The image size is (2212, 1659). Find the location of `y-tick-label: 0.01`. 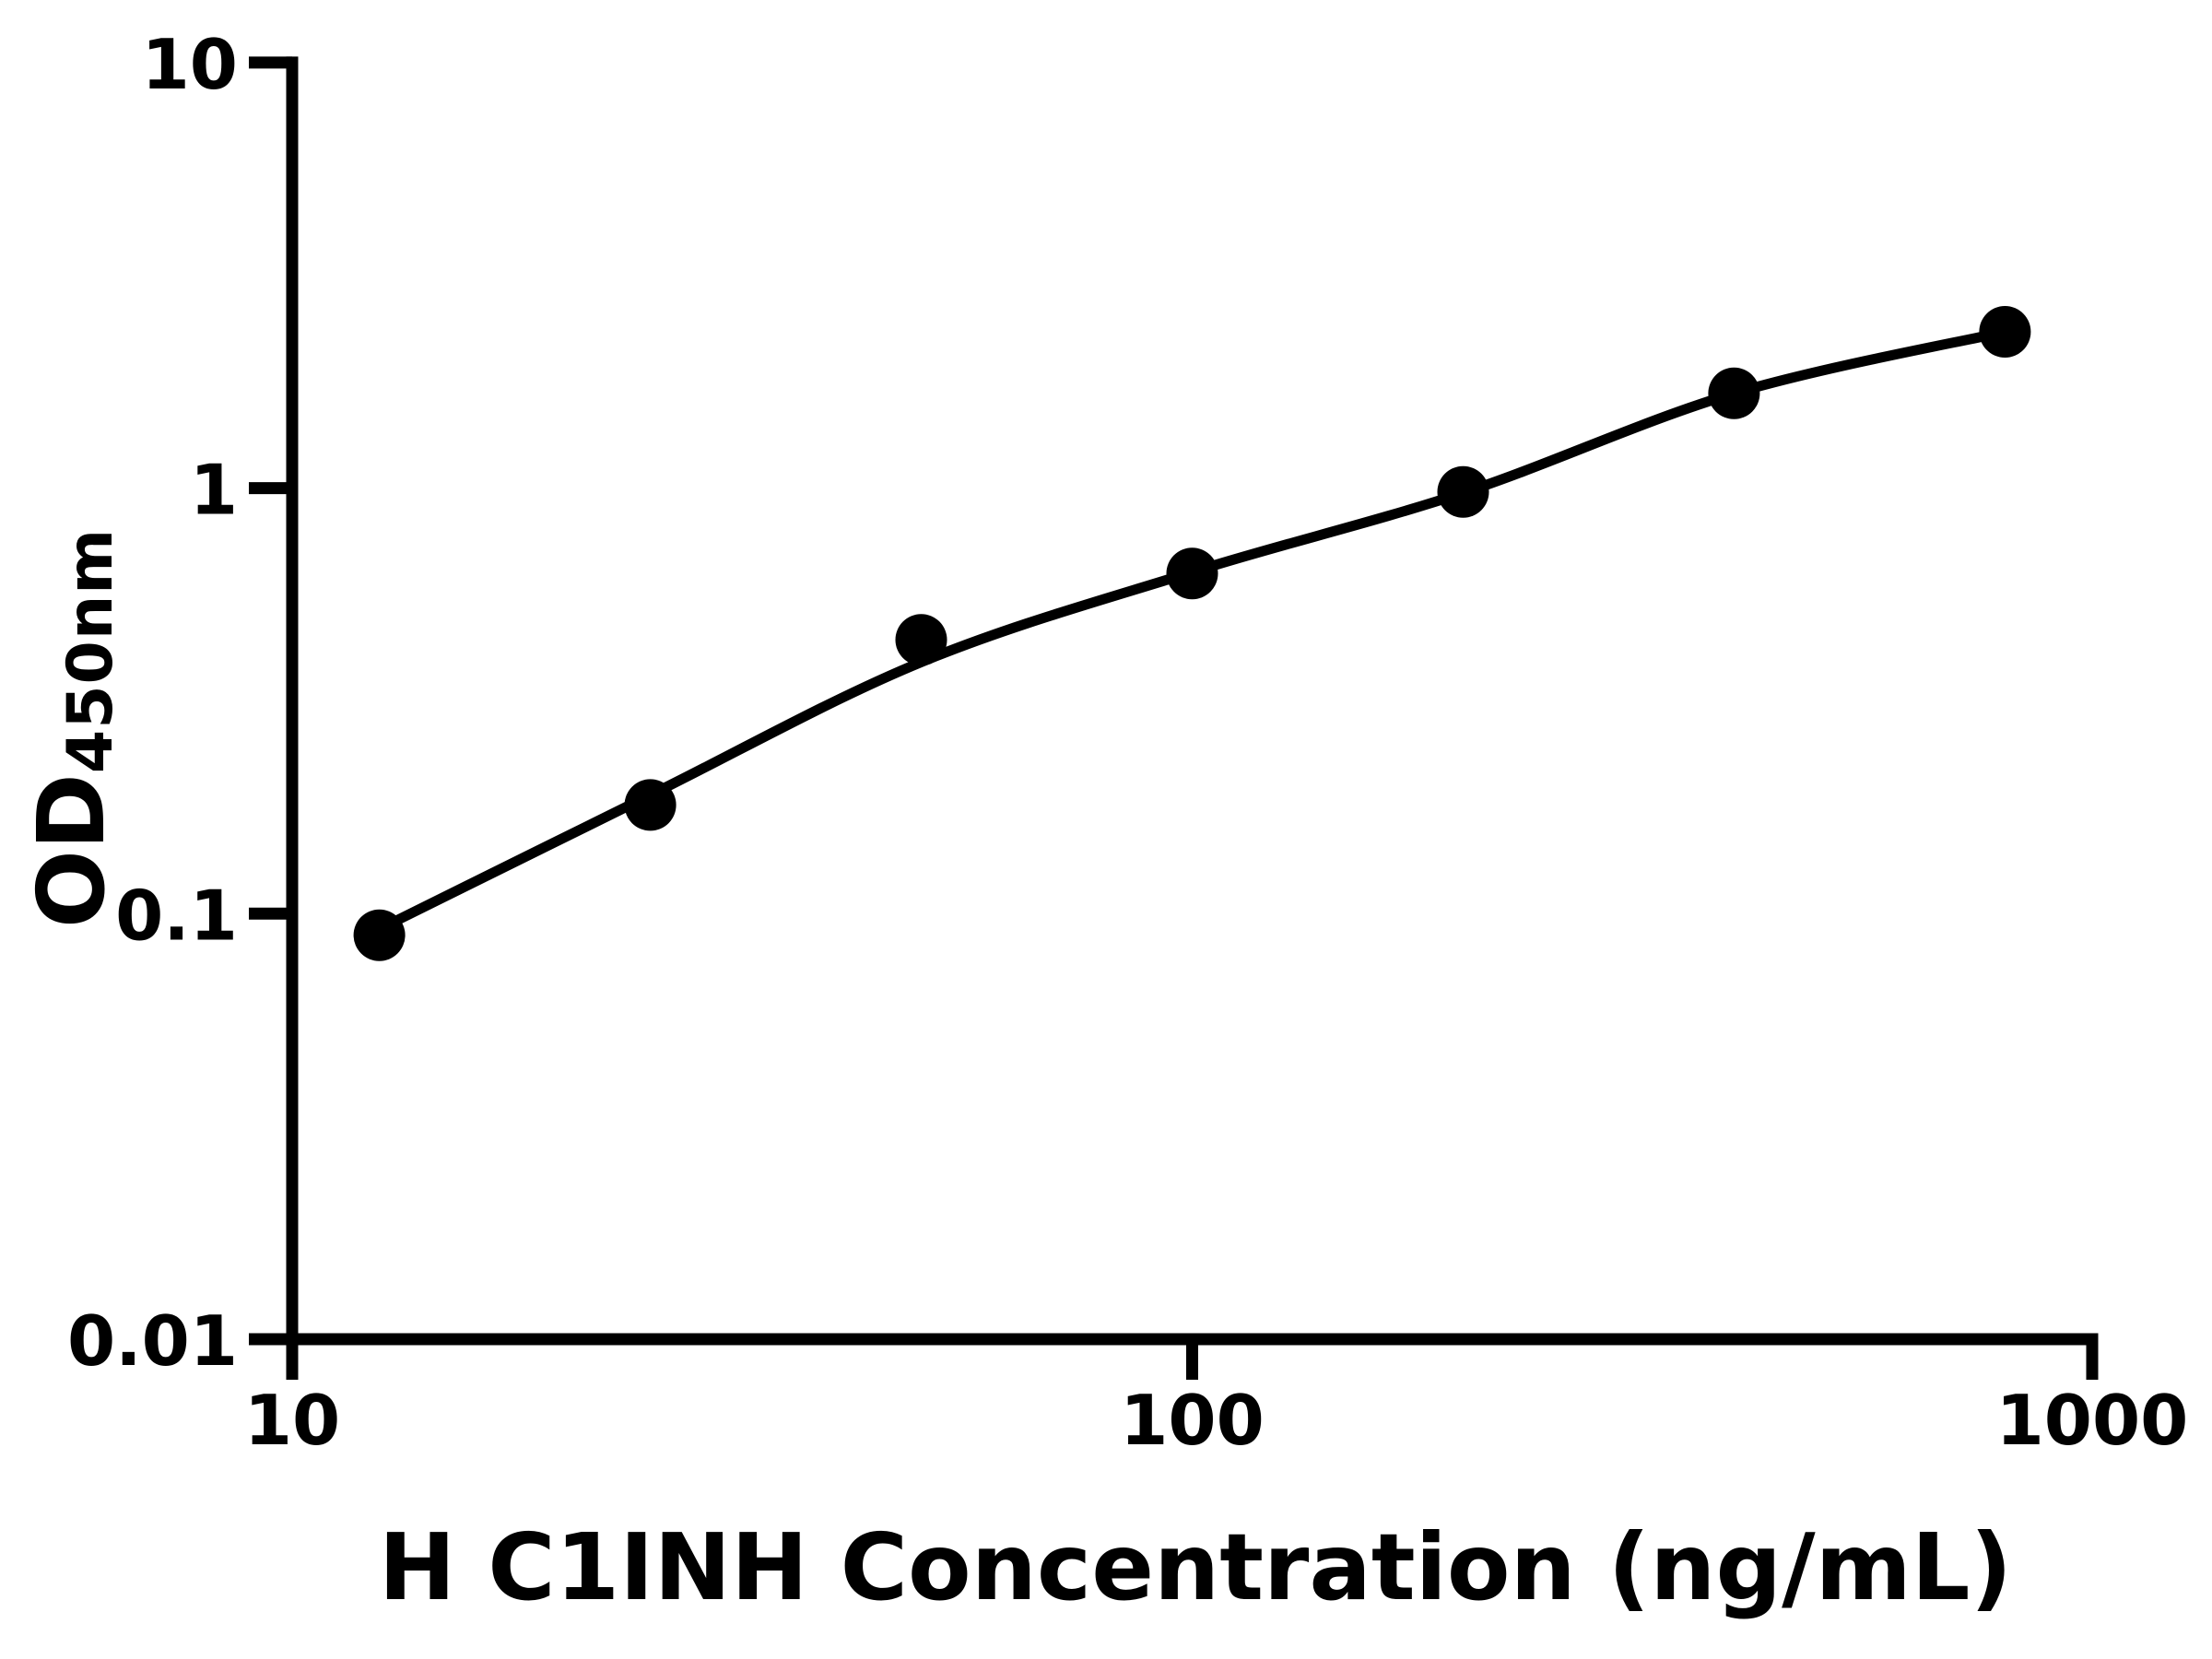

y-tick-label: 0.01 is located at coordinates (152, 1341).